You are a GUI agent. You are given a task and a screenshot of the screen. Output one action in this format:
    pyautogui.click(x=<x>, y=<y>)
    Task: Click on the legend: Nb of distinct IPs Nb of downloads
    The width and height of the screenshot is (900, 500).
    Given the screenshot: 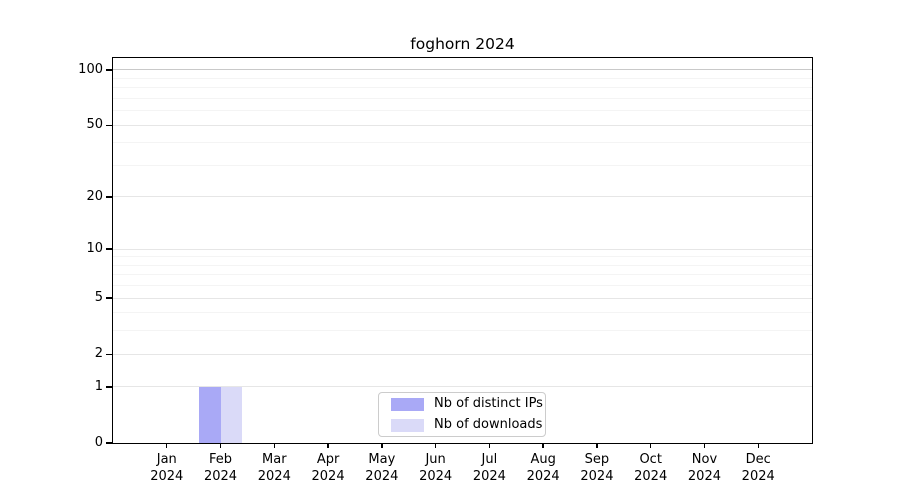 What is the action you would take?
    pyautogui.click(x=462, y=414)
    